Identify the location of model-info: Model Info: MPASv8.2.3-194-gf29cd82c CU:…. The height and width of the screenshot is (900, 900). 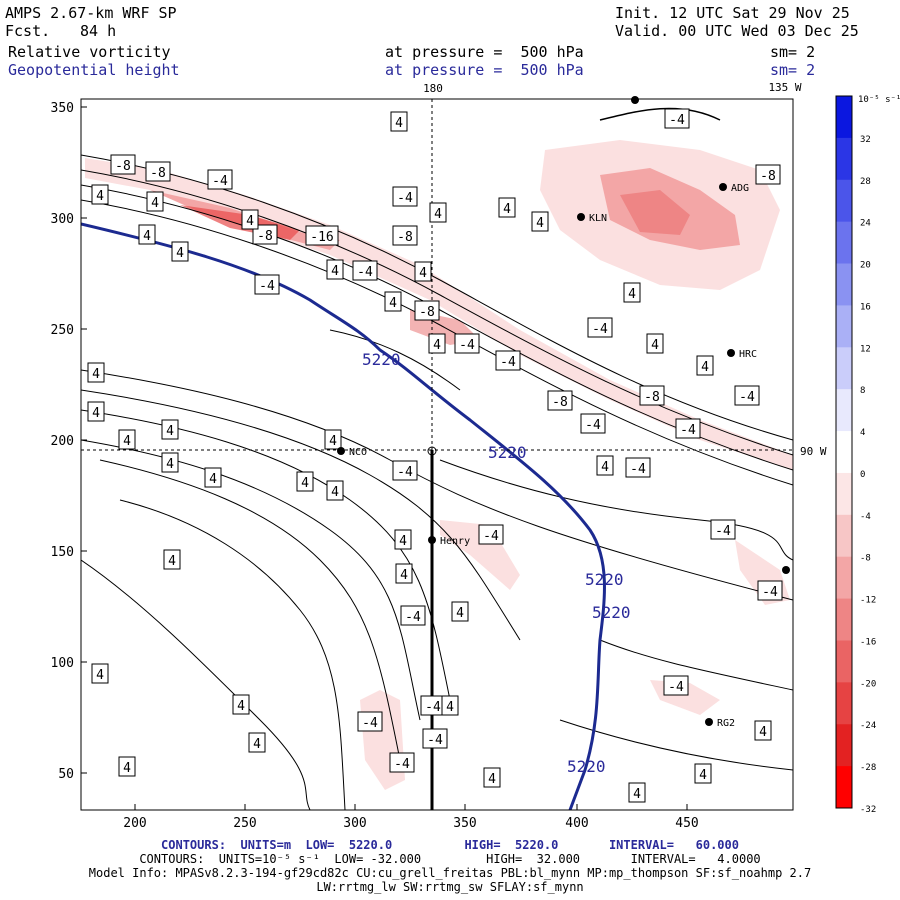
(450, 873).